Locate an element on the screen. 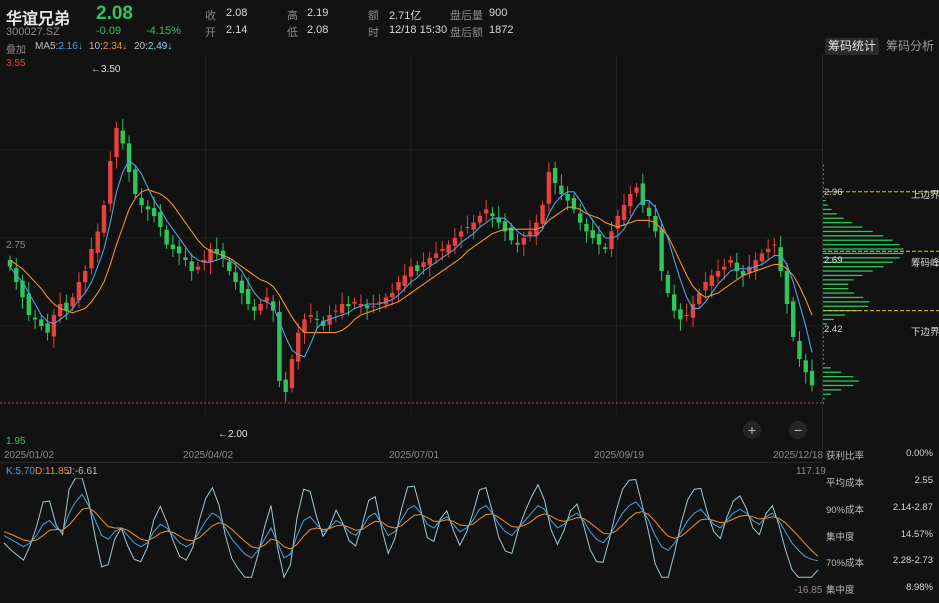  price-axis-top: 3.55 is located at coordinates (16, 63).